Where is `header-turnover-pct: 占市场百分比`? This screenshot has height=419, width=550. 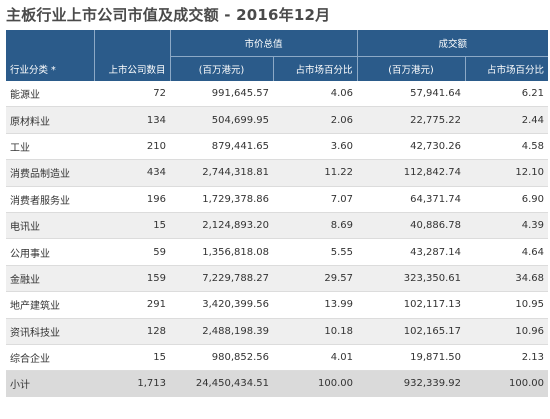 header-turnover-pct: 占市场百分比 is located at coordinates (506, 68).